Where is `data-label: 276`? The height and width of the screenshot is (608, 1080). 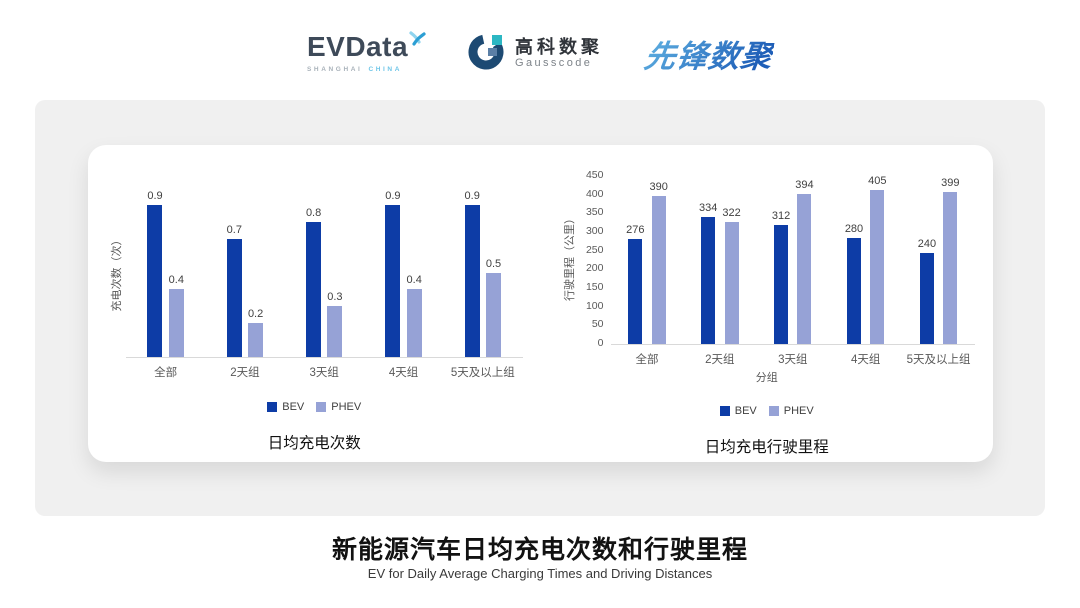
data-label: 276 is located at coordinates (635, 230).